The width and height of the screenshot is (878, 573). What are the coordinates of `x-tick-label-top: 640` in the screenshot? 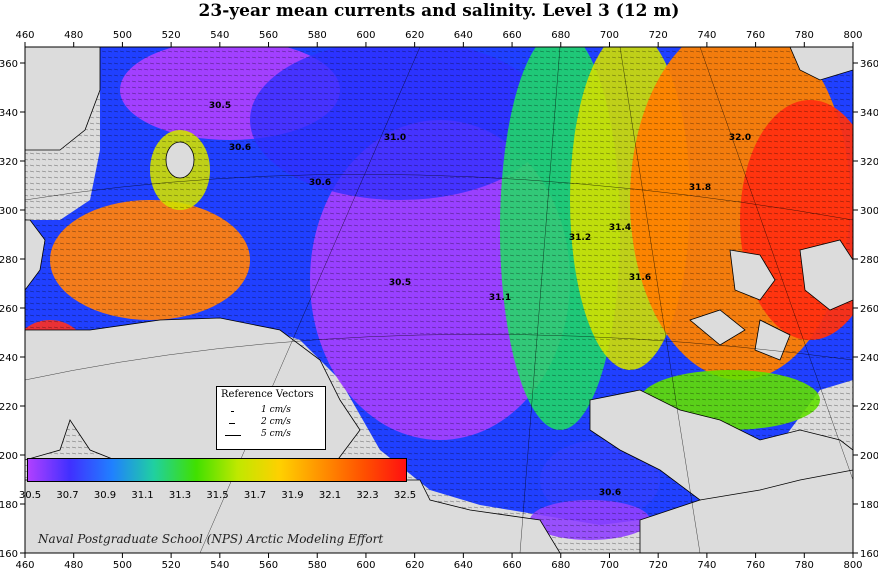 It's located at (463, 35).